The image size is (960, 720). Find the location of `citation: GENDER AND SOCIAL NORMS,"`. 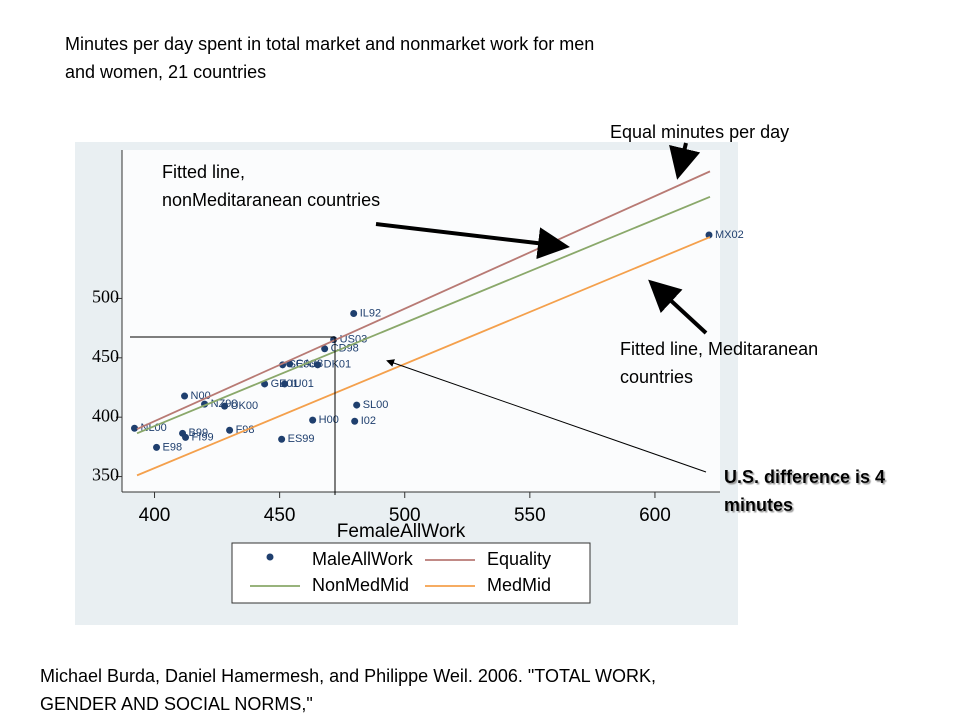

citation: GENDER AND SOCIAL NORMS," is located at coordinates (176, 704).